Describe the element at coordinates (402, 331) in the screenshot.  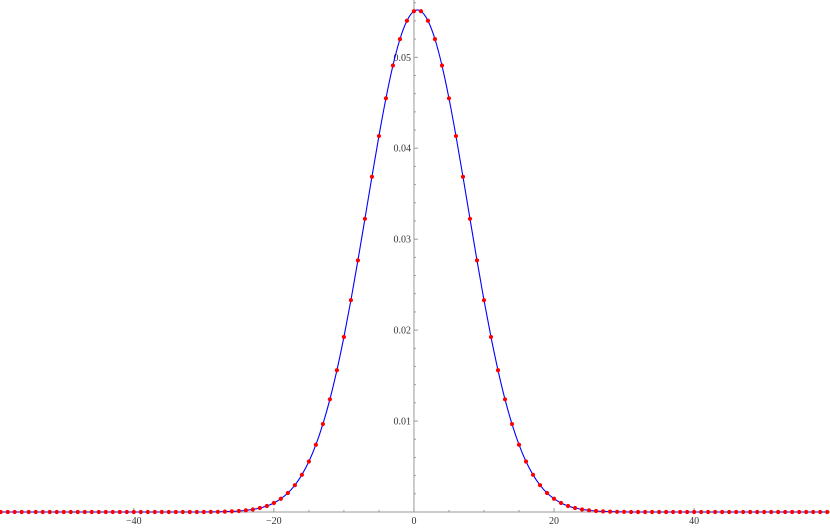
I see `y-tick-label: 0.02` at that location.